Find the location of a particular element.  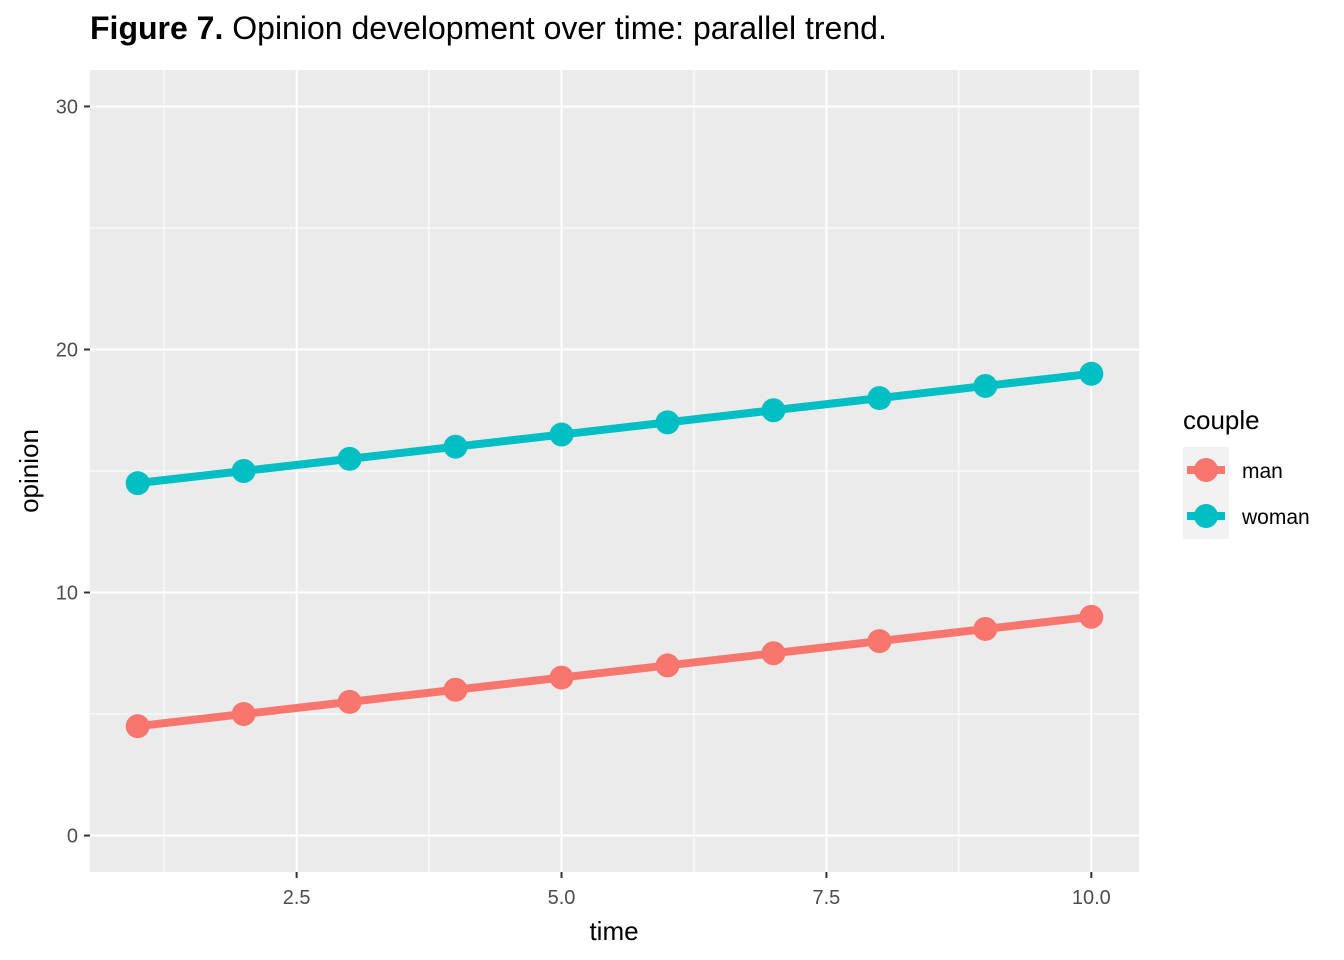

series-line-man is located at coordinates (614, 671).